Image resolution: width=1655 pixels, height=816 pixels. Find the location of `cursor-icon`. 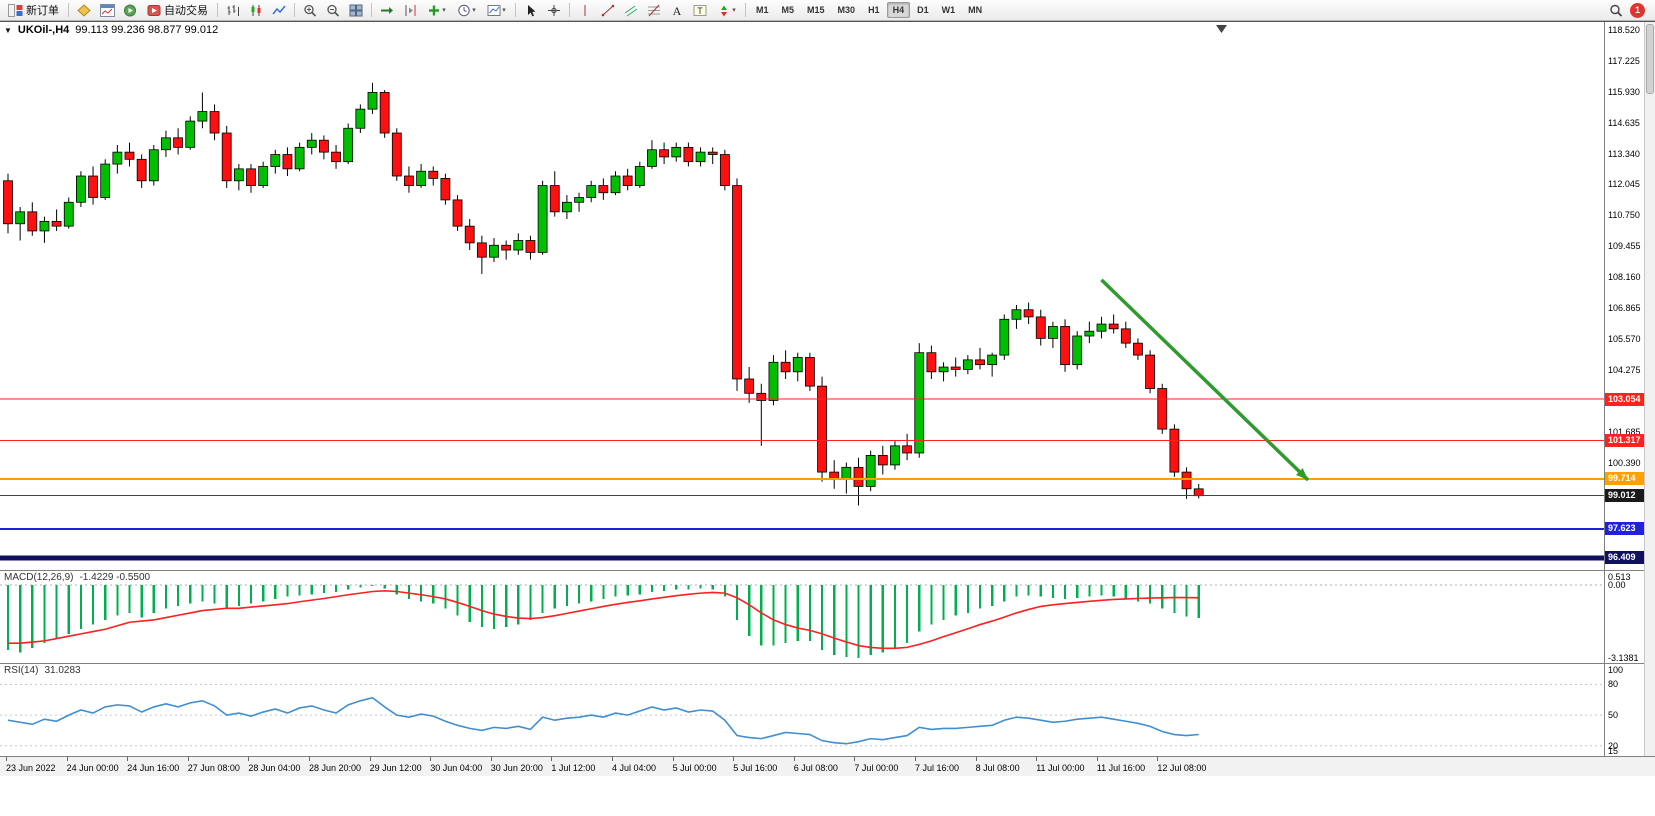

cursor-icon is located at coordinates (531, 10).